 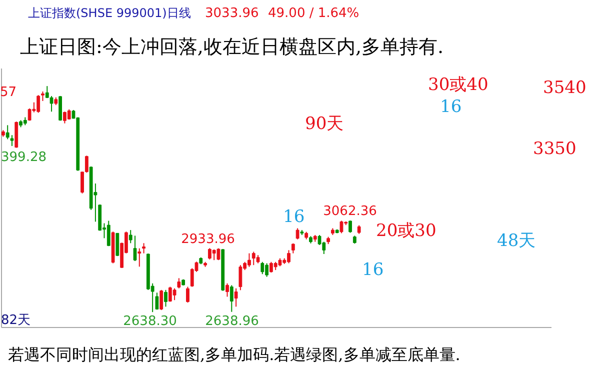 I want to click on annotation: 399.28, so click(x=23, y=157).